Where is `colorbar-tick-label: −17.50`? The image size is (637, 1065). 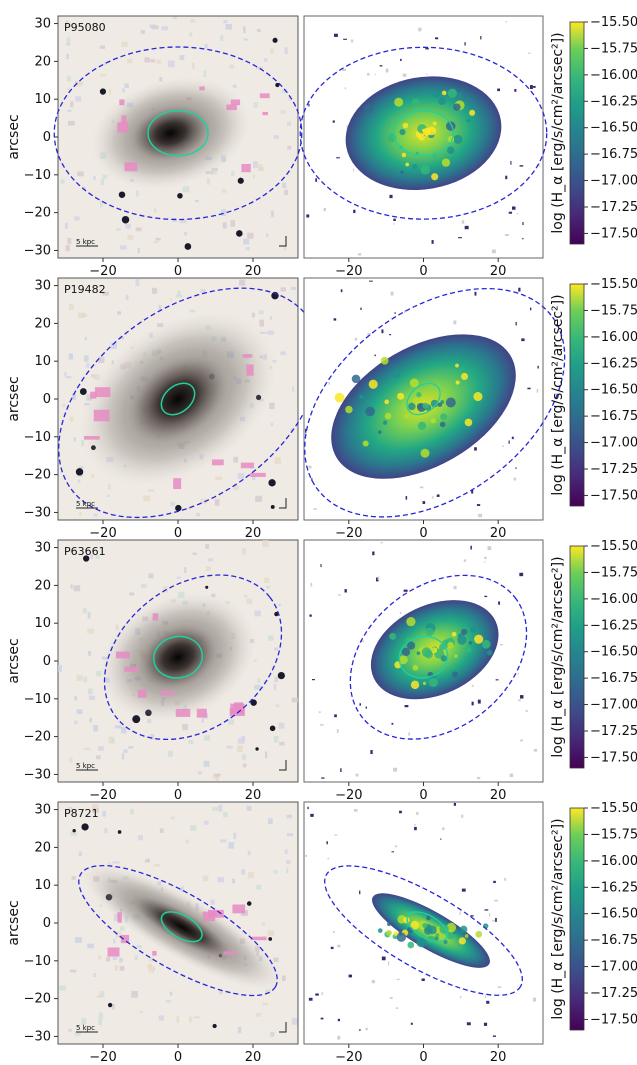
colorbar-tick-label: −17.50 is located at coordinates (613, 1019).